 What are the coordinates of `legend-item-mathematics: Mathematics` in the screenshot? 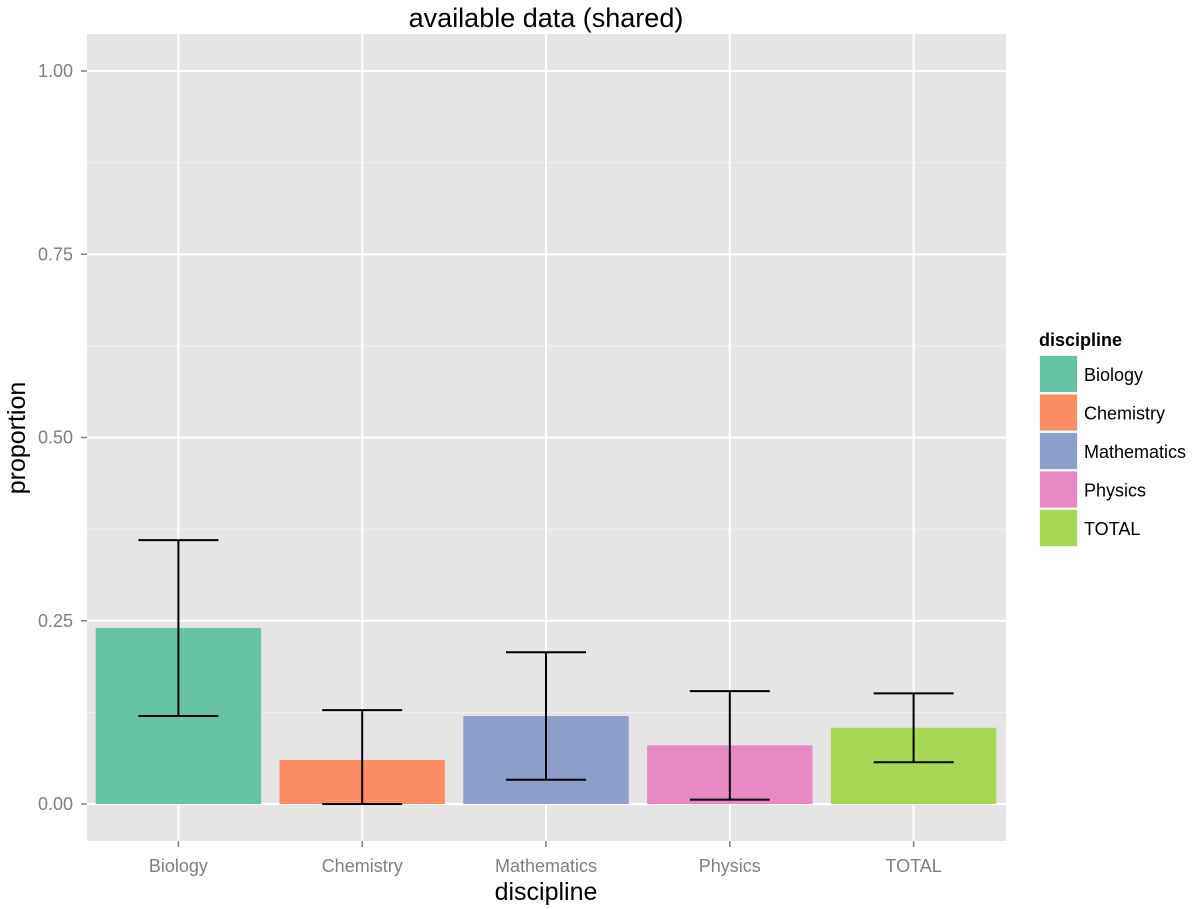 It's located at (1112, 451).